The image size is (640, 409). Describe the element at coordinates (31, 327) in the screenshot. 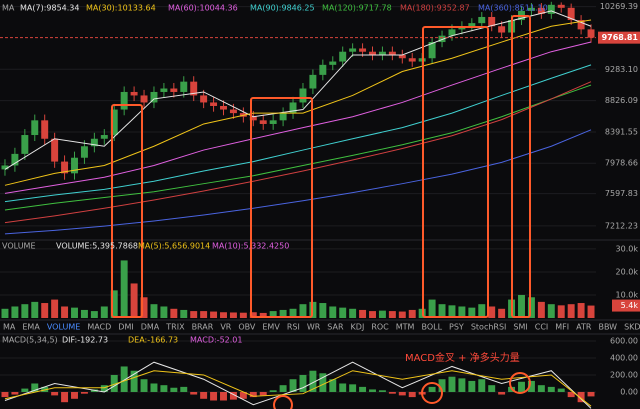

I see `toolbar-item: EMA` at that location.